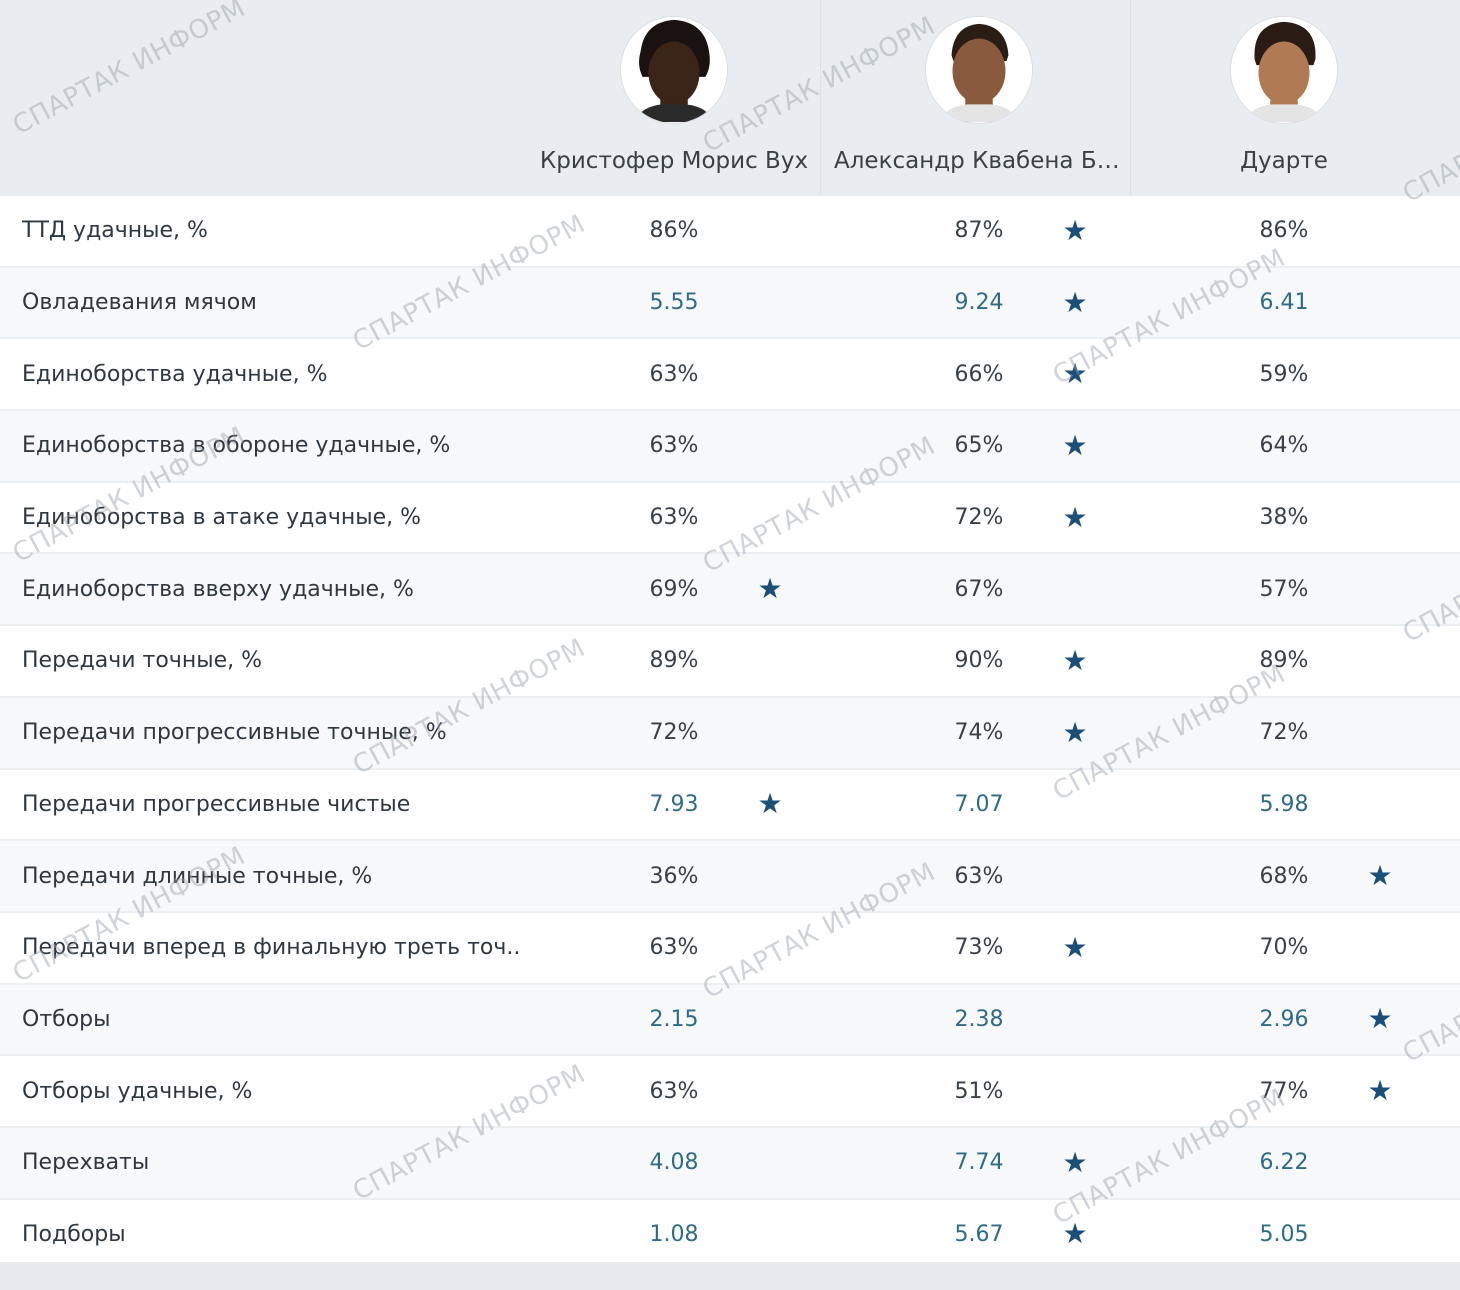  I want to click on metric-value: 68%, so click(1284, 876).